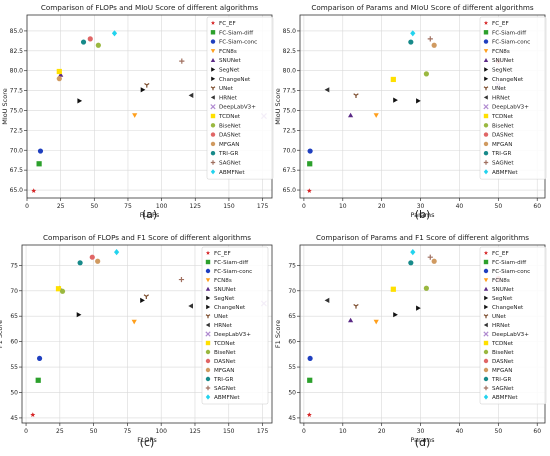 This screenshot has width=550, height=456. Describe the element at coordinates (208, 334) in the screenshot. I see `legend-marker-deeplabv3` at that location.